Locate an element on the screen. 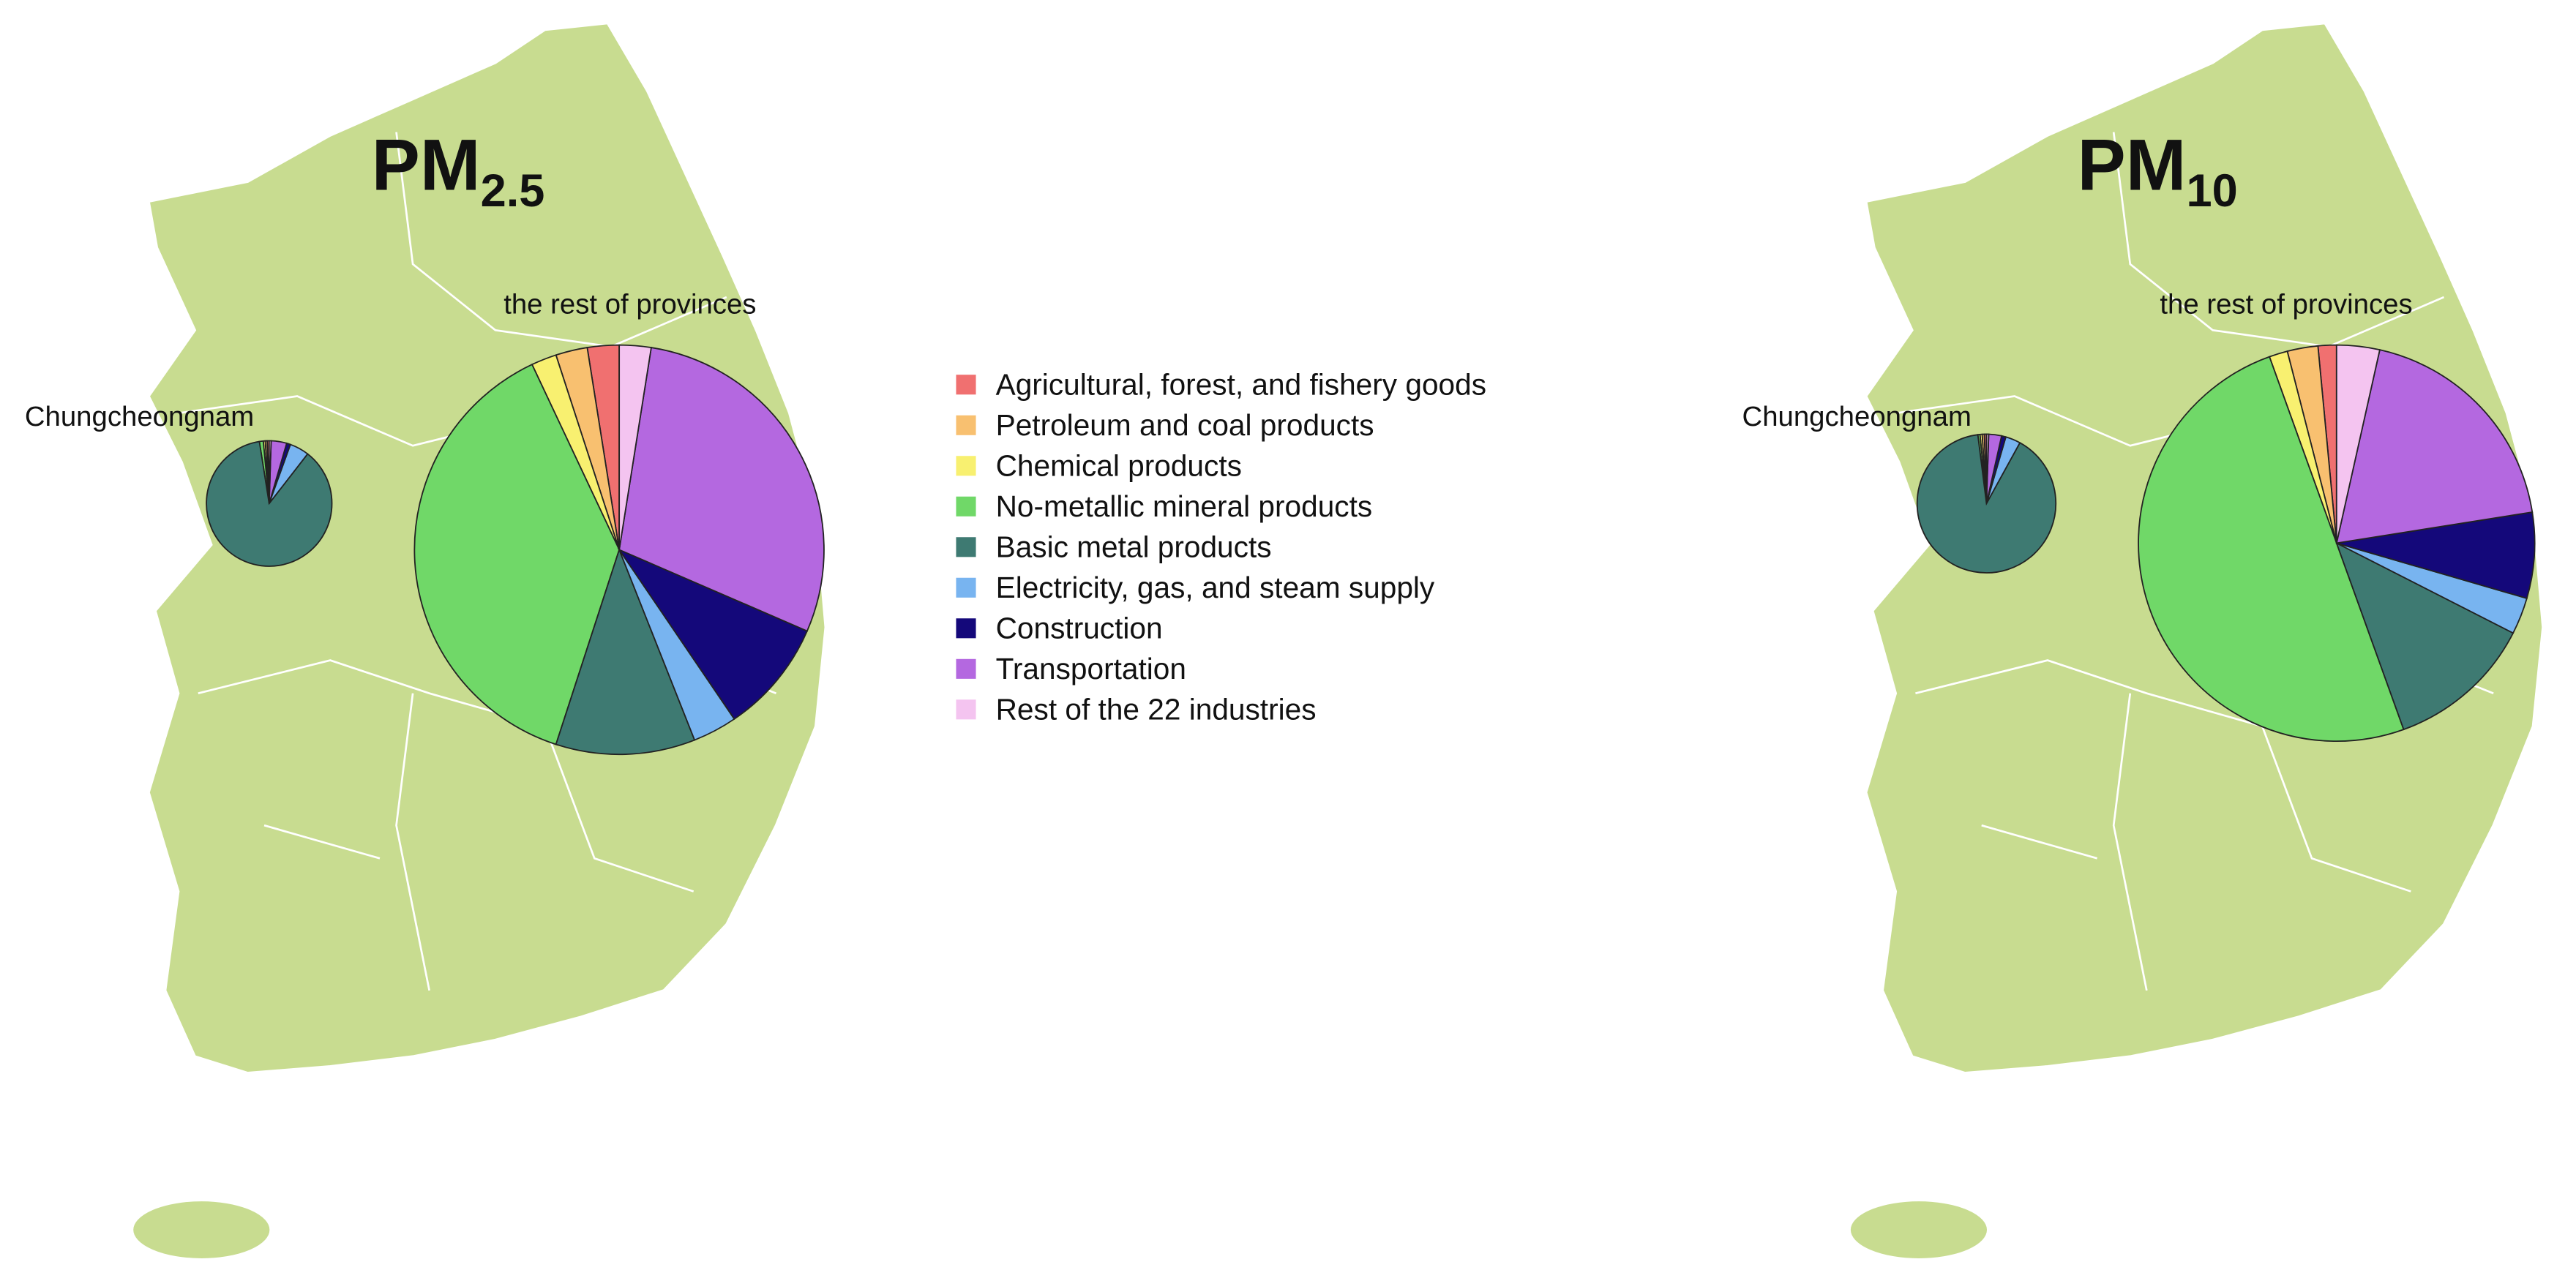 The width and height of the screenshot is (2576, 1281). legend-label: No-metallic mineral products is located at coordinates (1184, 506).